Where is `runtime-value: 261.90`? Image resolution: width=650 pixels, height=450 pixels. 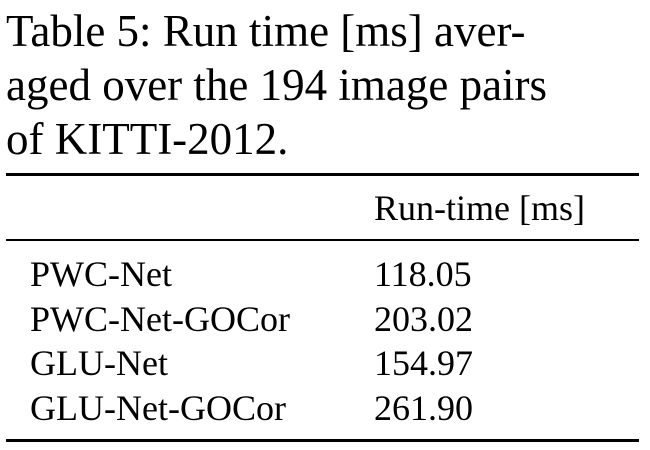 runtime-value: 261.90 is located at coordinates (423, 408).